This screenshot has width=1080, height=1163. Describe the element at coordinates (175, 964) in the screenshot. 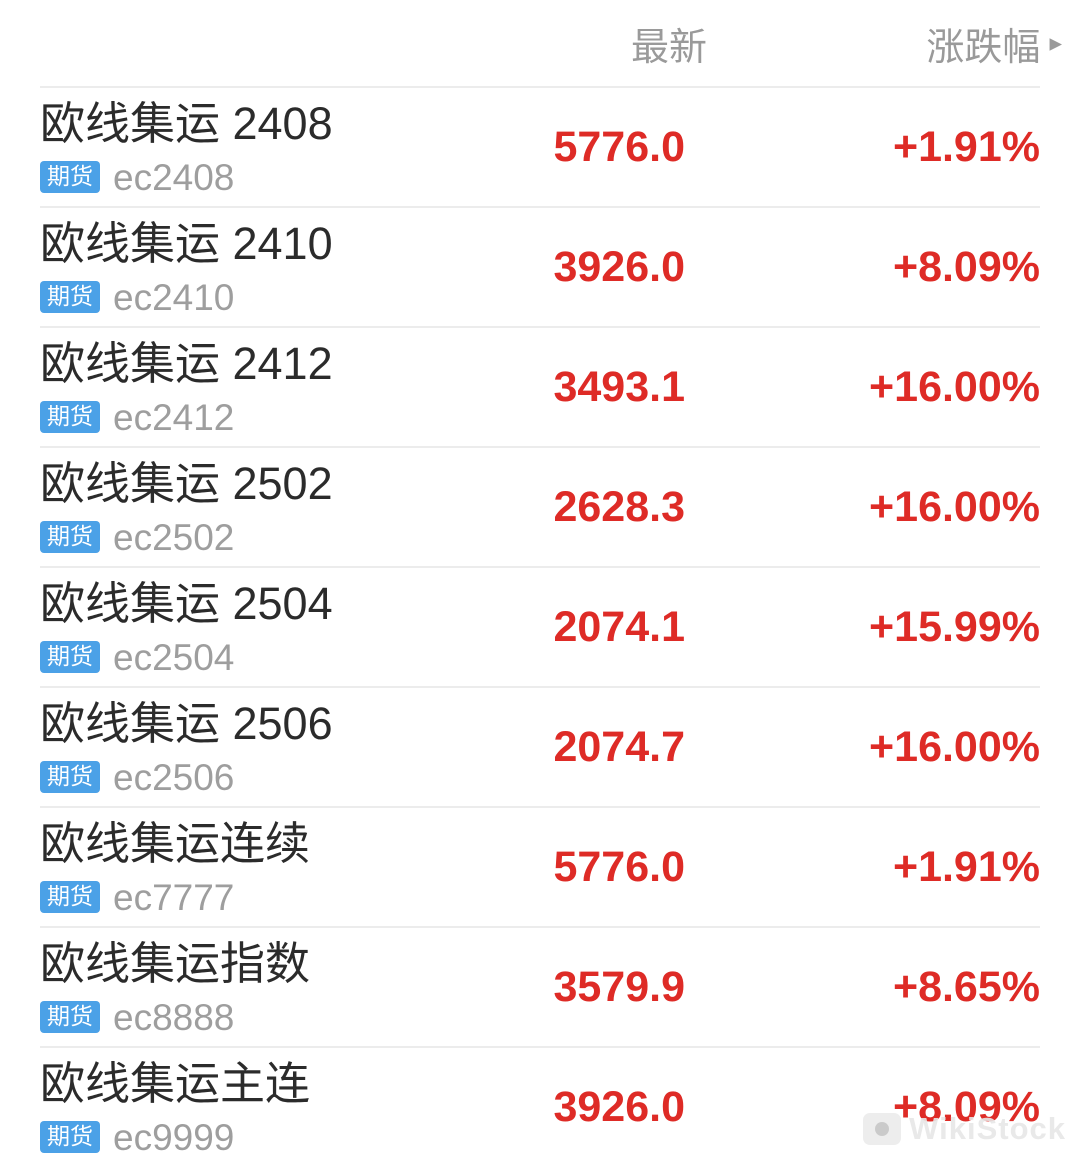

I see `contract-name: 欧线集运指数` at that location.